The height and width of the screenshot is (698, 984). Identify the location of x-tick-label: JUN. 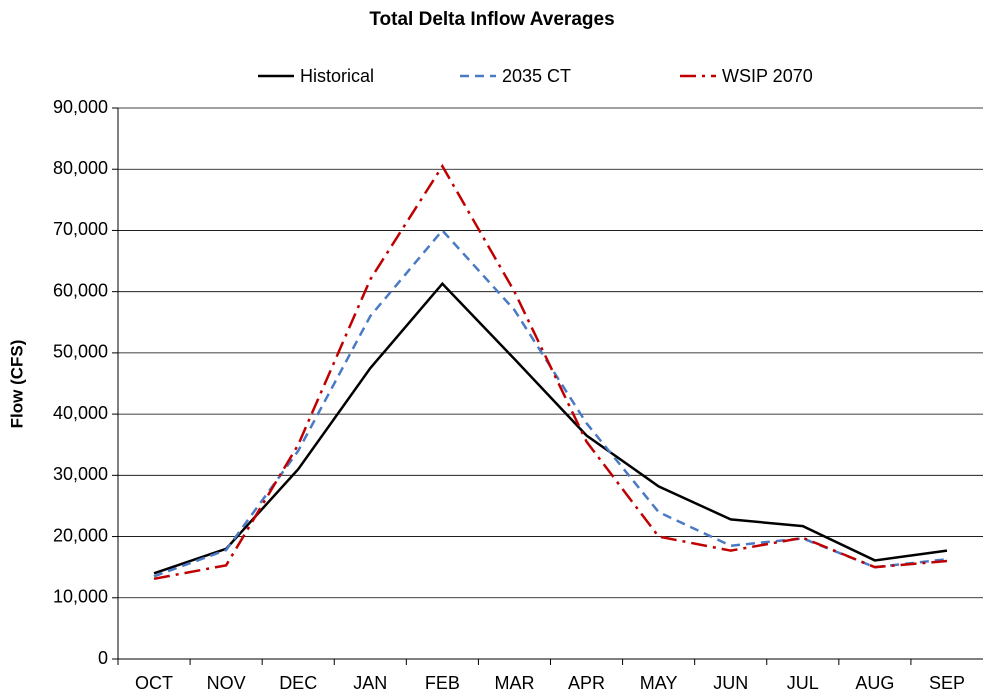
(730, 683).